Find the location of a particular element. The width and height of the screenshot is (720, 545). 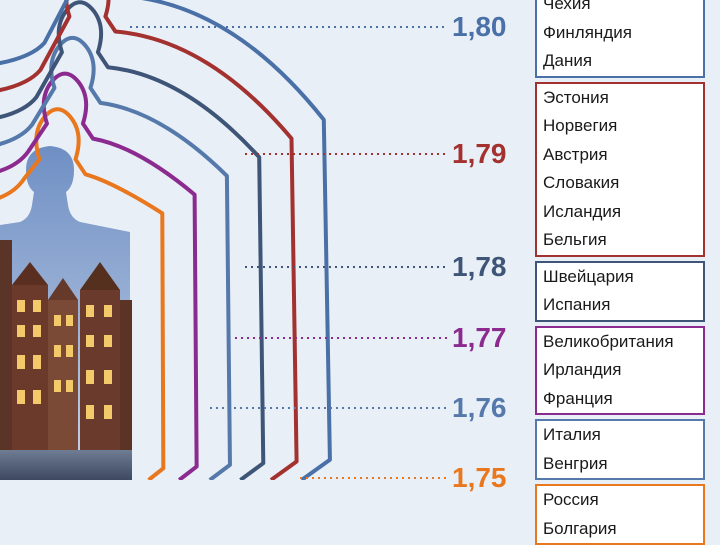

town-photo-silhouette is located at coordinates (66, 313).